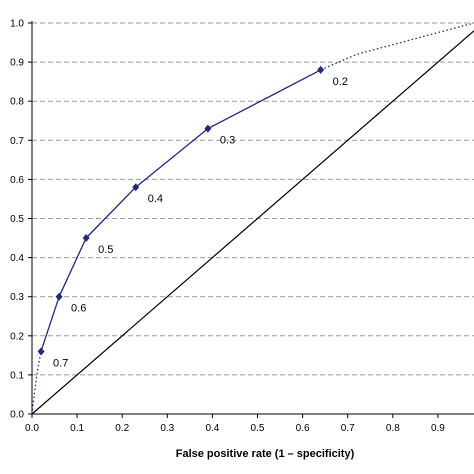 The width and height of the screenshot is (474, 474). I want to click on x-tick-label: 0.4, so click(212, 428).